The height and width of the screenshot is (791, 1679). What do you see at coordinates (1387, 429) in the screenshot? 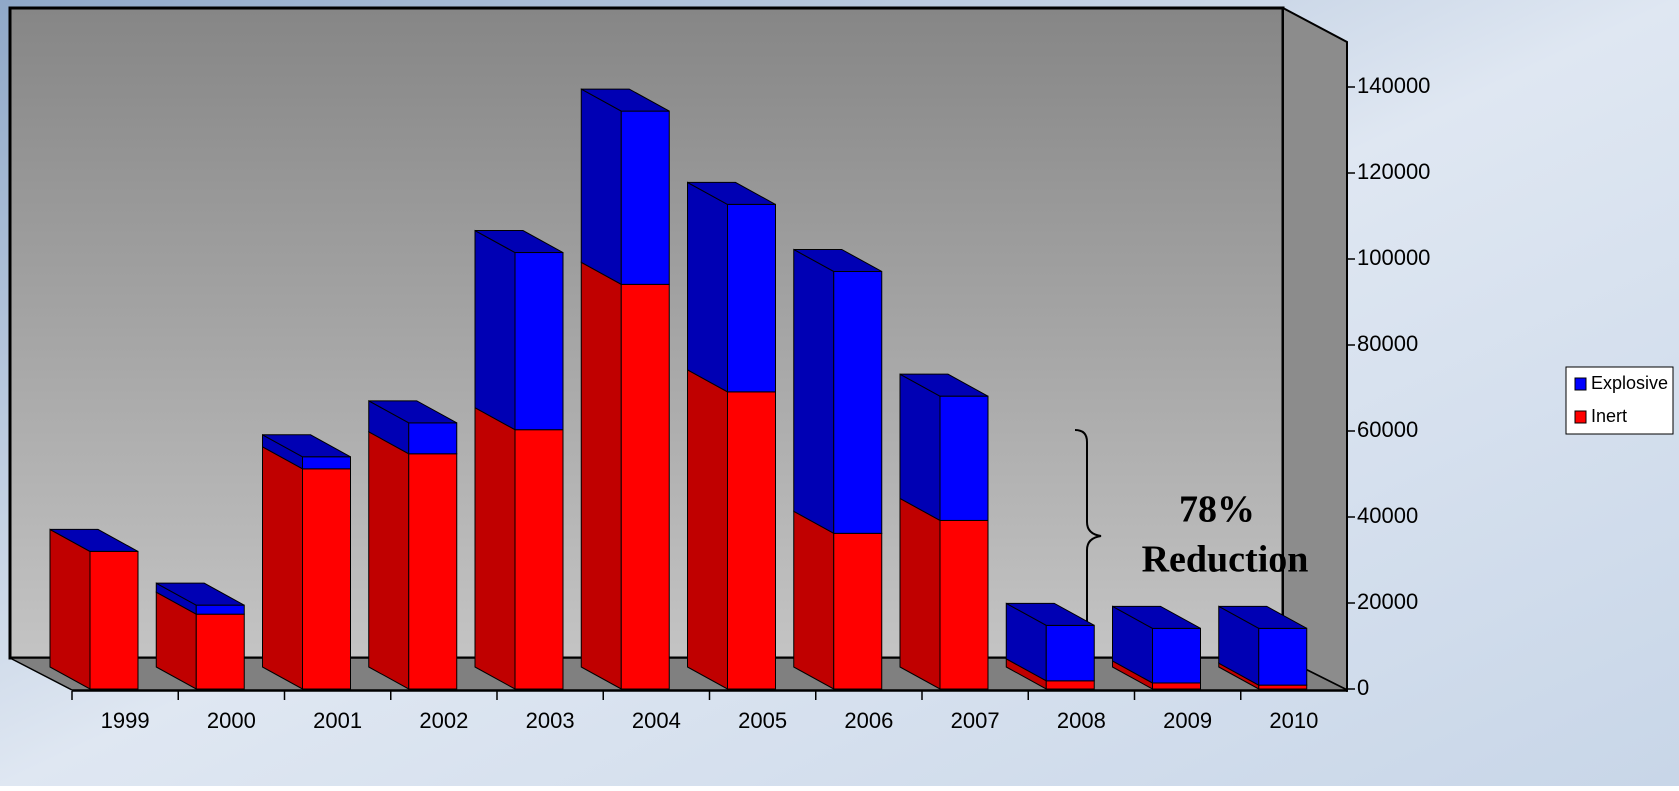
I see `y-tick-label: 60000` at bounding box center [1387, 429].